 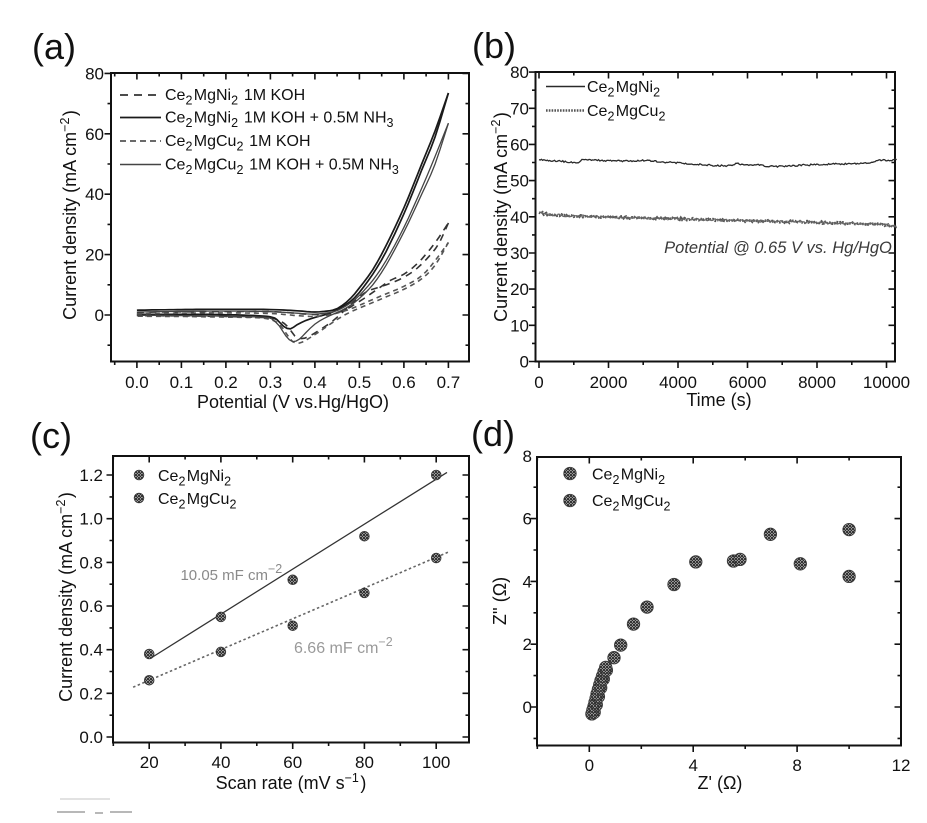 I want to click on svg-text: (b), so click(x=494, y=45).